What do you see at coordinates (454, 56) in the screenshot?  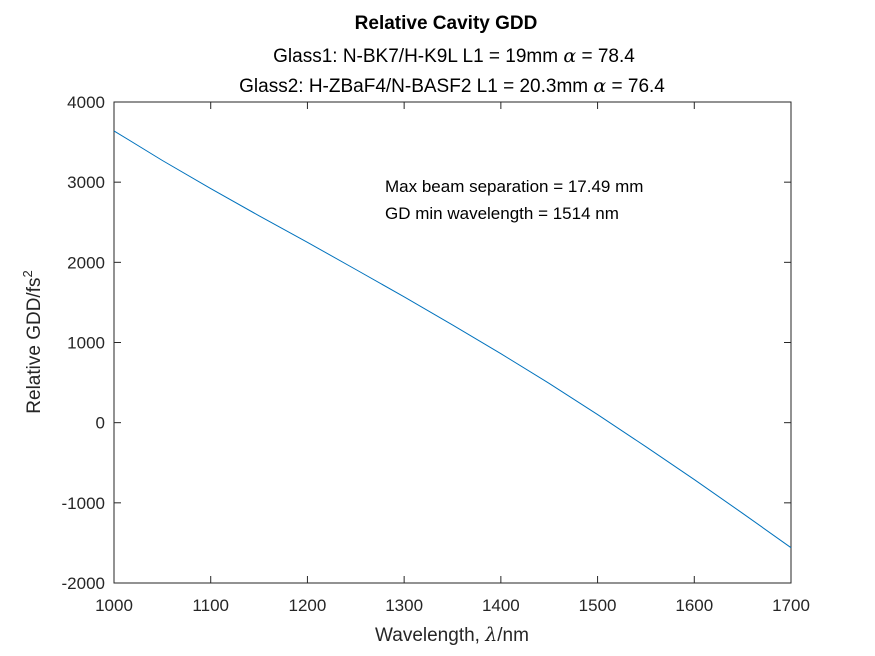 I see `chart-subtitle-1: Glass1: N-BK7/H-K9L L1 = 19mm α = 78.4` at bounding box center [454, 56].